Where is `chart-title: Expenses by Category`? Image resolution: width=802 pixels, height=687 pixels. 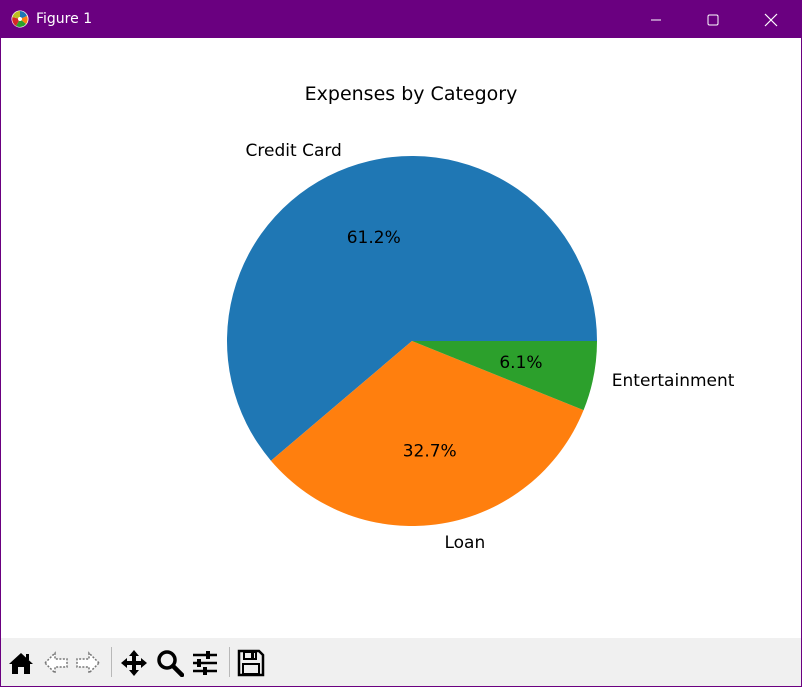
chart-title: Expenses by Category is located at coordinates (411, 94).